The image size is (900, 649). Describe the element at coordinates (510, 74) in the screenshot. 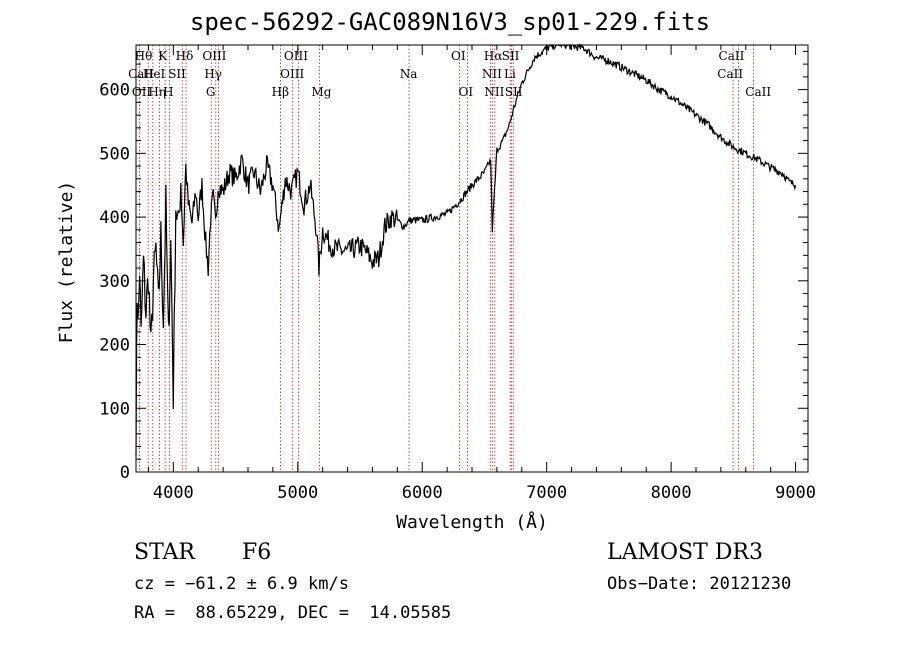

I see `line-label: Li` at that location.